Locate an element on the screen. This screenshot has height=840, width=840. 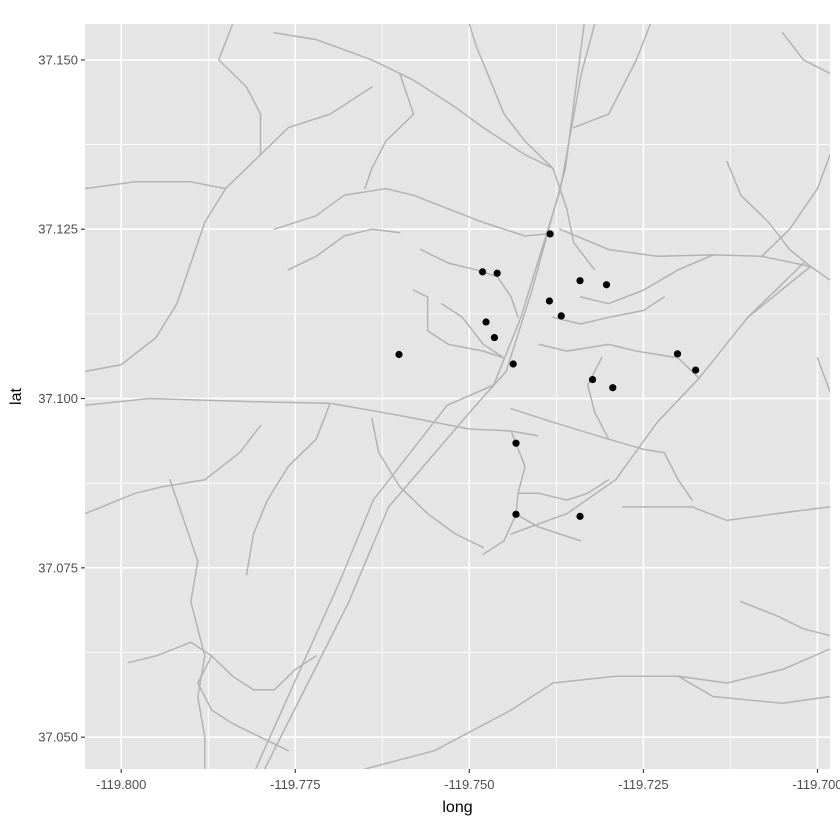
x-tick-label: -119.800 is located at coordinates (121, 784).